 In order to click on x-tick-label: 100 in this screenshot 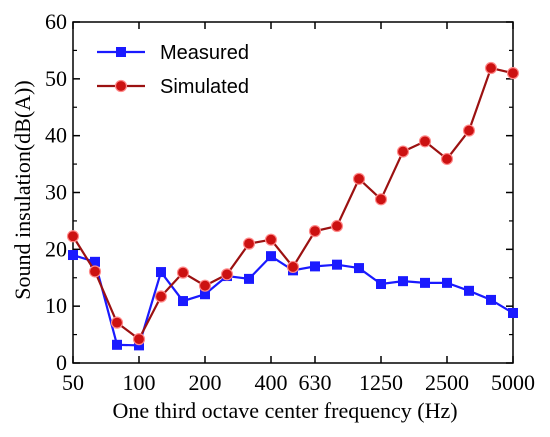, I will do `click(139, 382)`.